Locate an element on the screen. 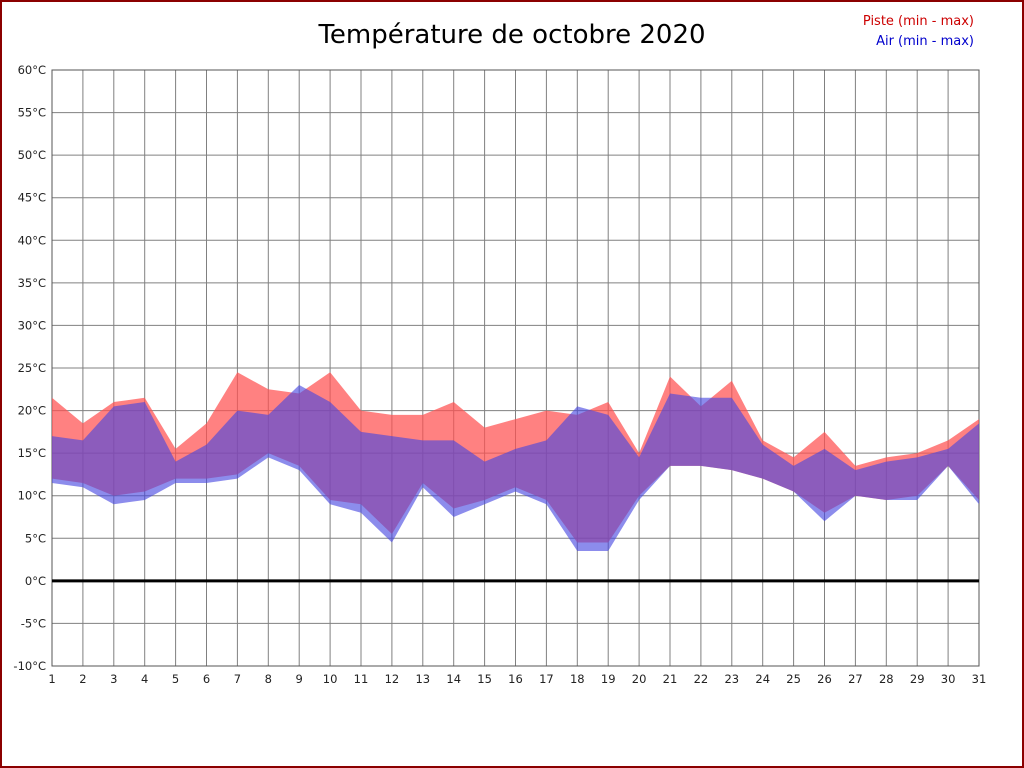 The width and height of the screenshot is (1024, 768). svg-text: 26 is located at coordinates (824, 679).